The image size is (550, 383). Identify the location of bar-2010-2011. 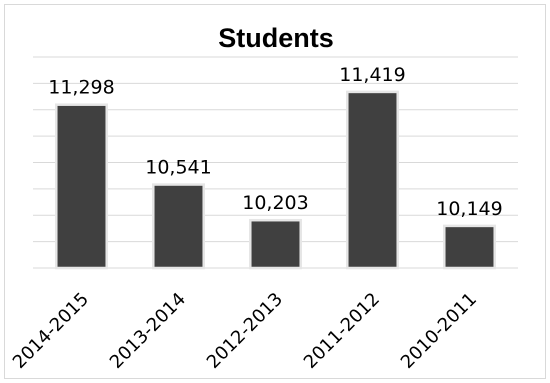
(469, 247).